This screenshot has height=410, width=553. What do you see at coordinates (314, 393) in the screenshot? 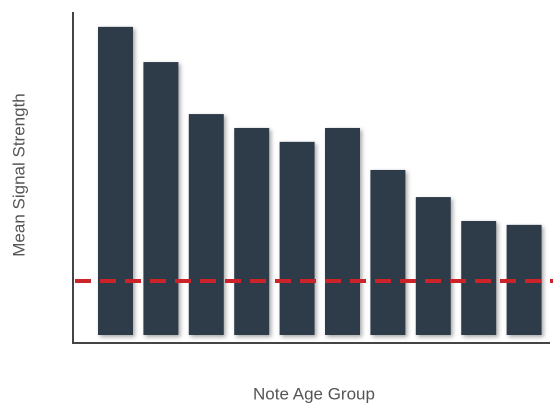
I see `x-axis-label: Note Age Group` at bounding box center [314, 393].